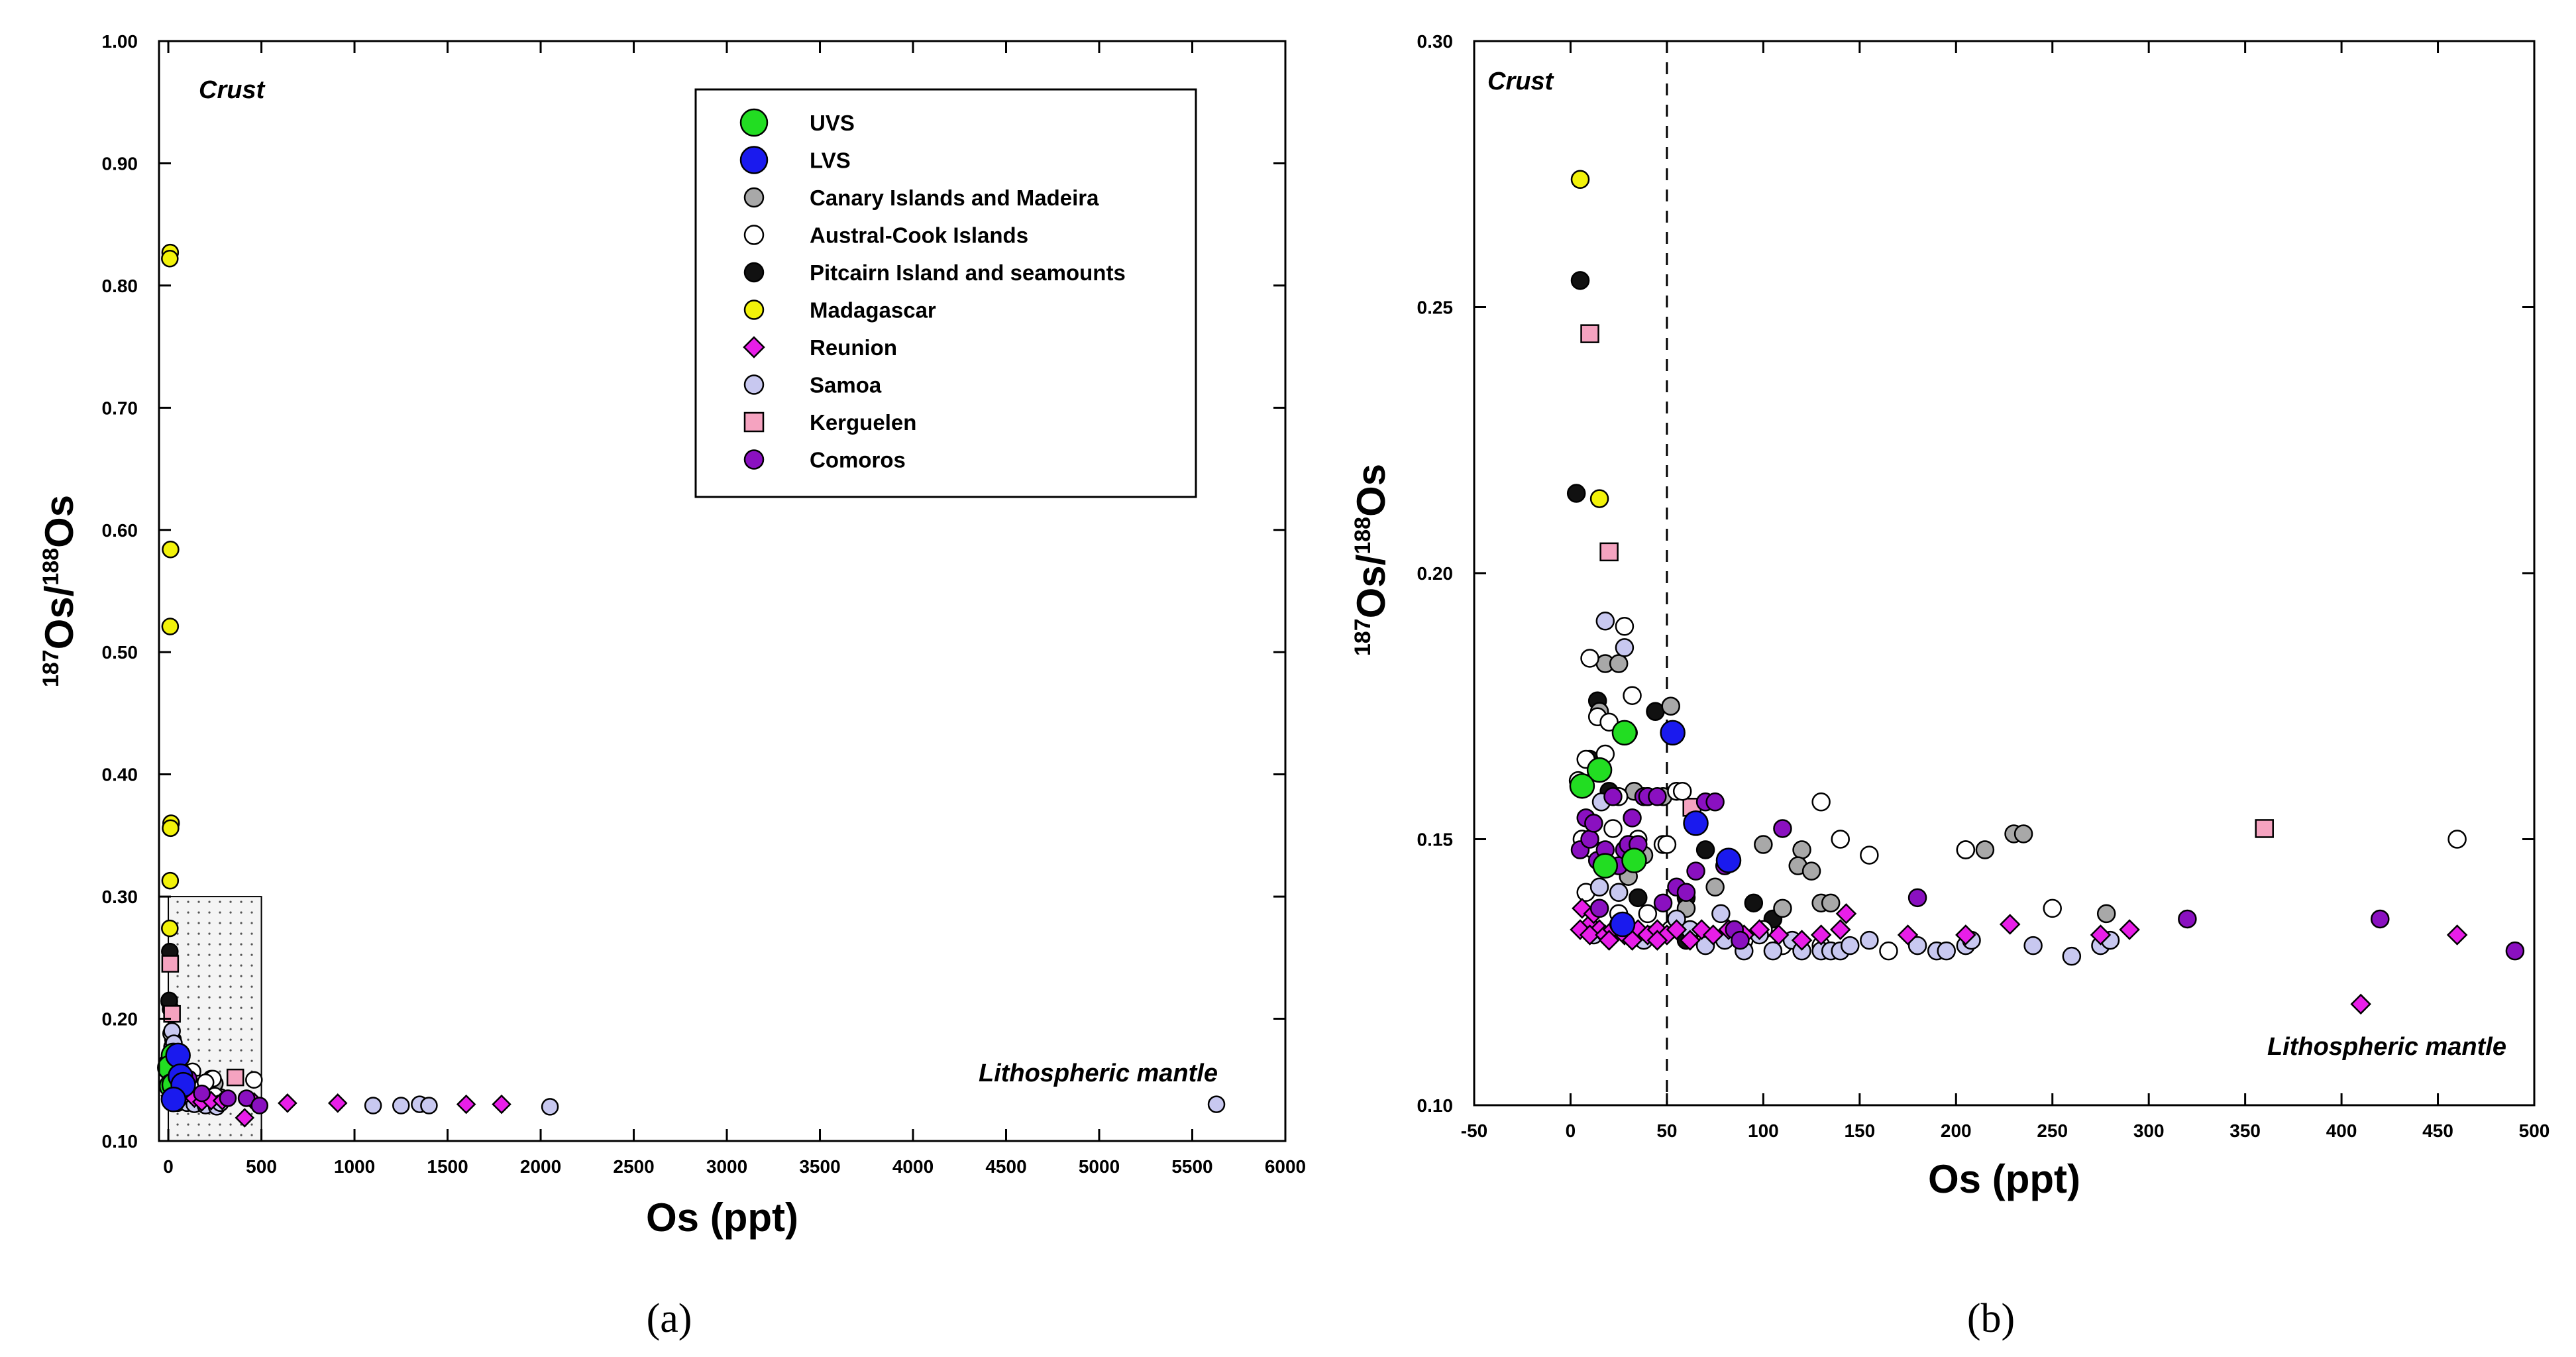  What do you see at coordinates (1608, 799) in the screenshot?
I see `series-uvs` at bounding box center [1608, 799].